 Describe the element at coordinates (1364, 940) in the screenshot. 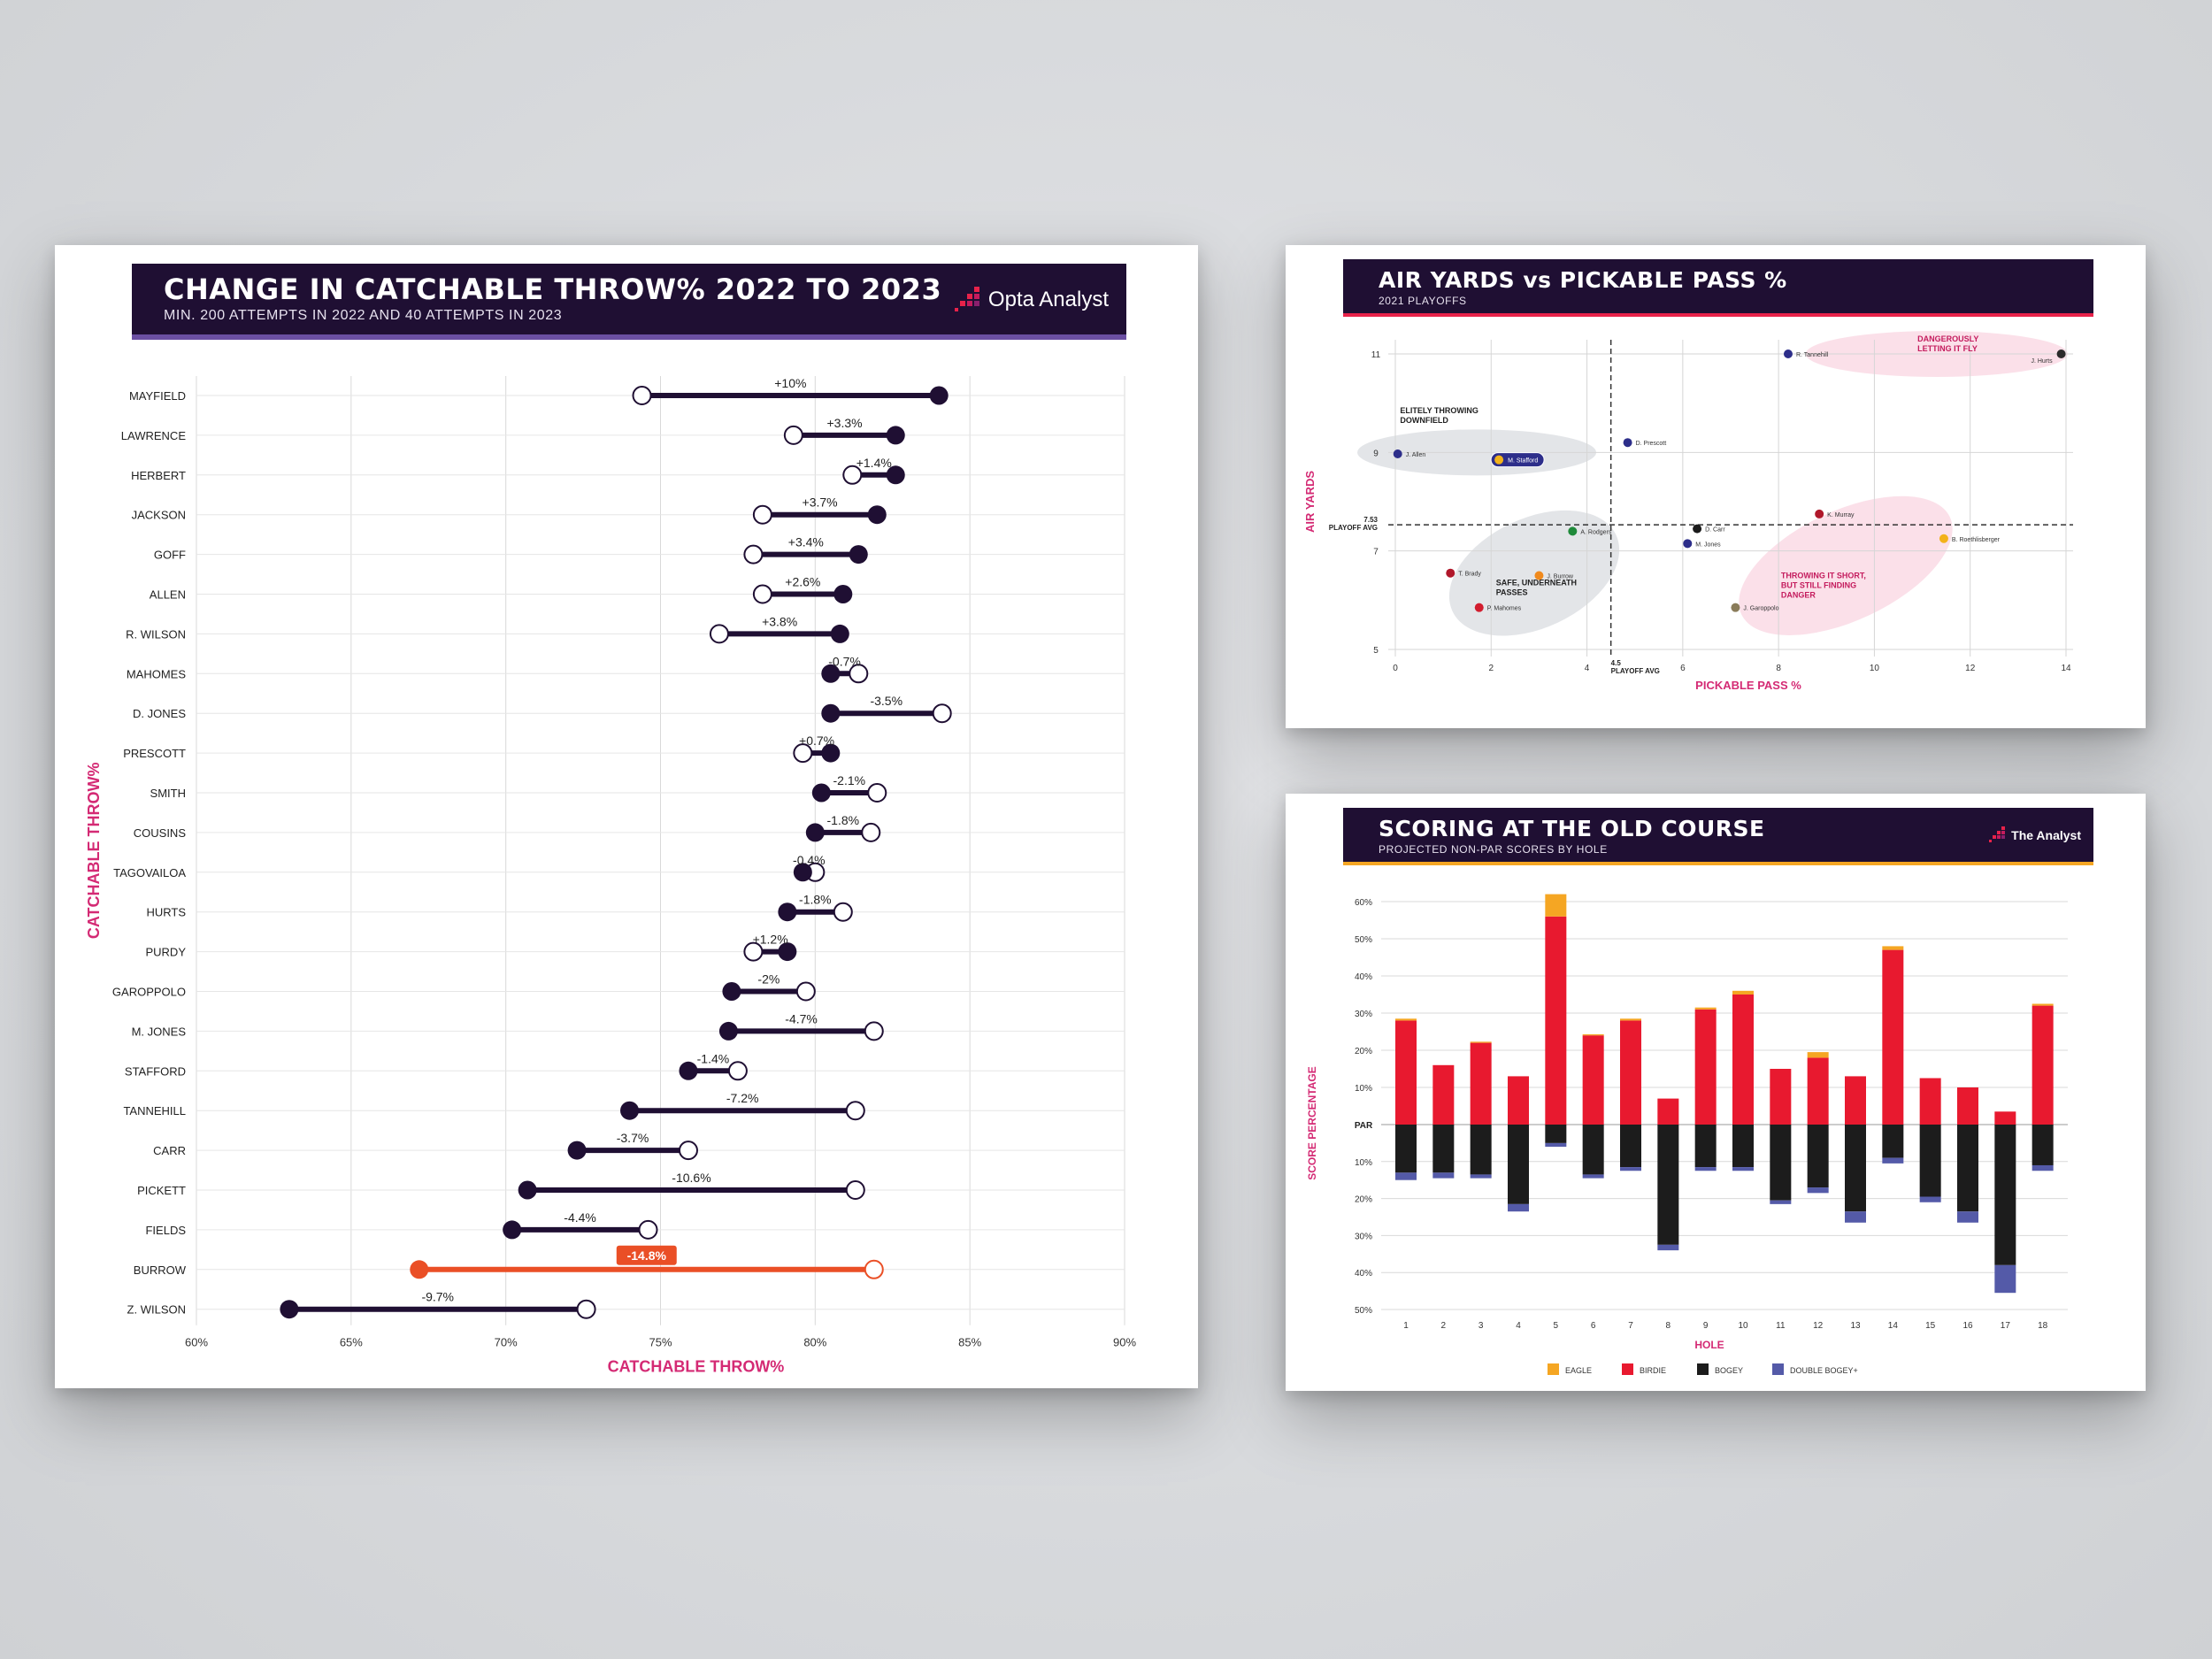

I see `y-tick-label: 50%` at that location.